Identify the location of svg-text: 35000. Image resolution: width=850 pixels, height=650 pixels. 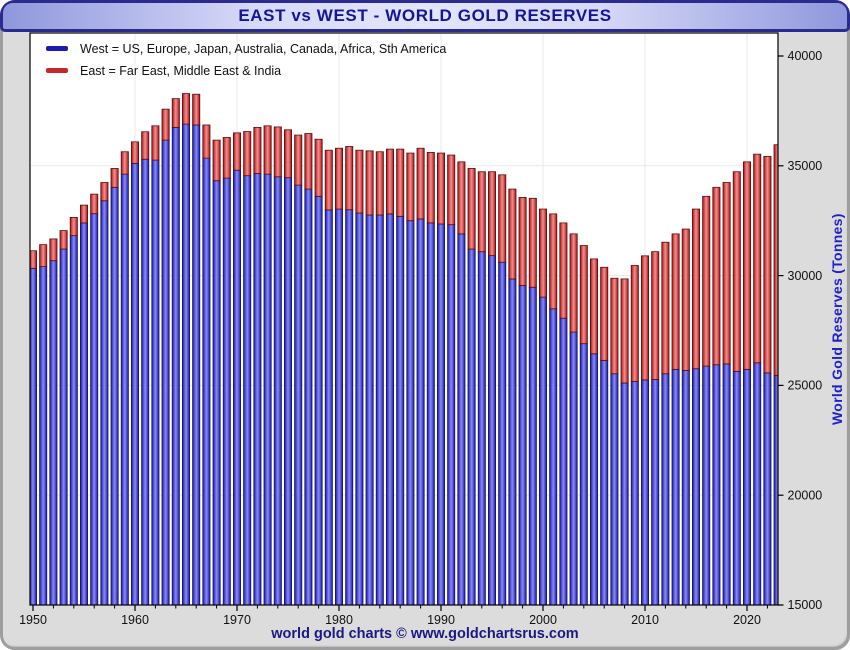
(805, 166).